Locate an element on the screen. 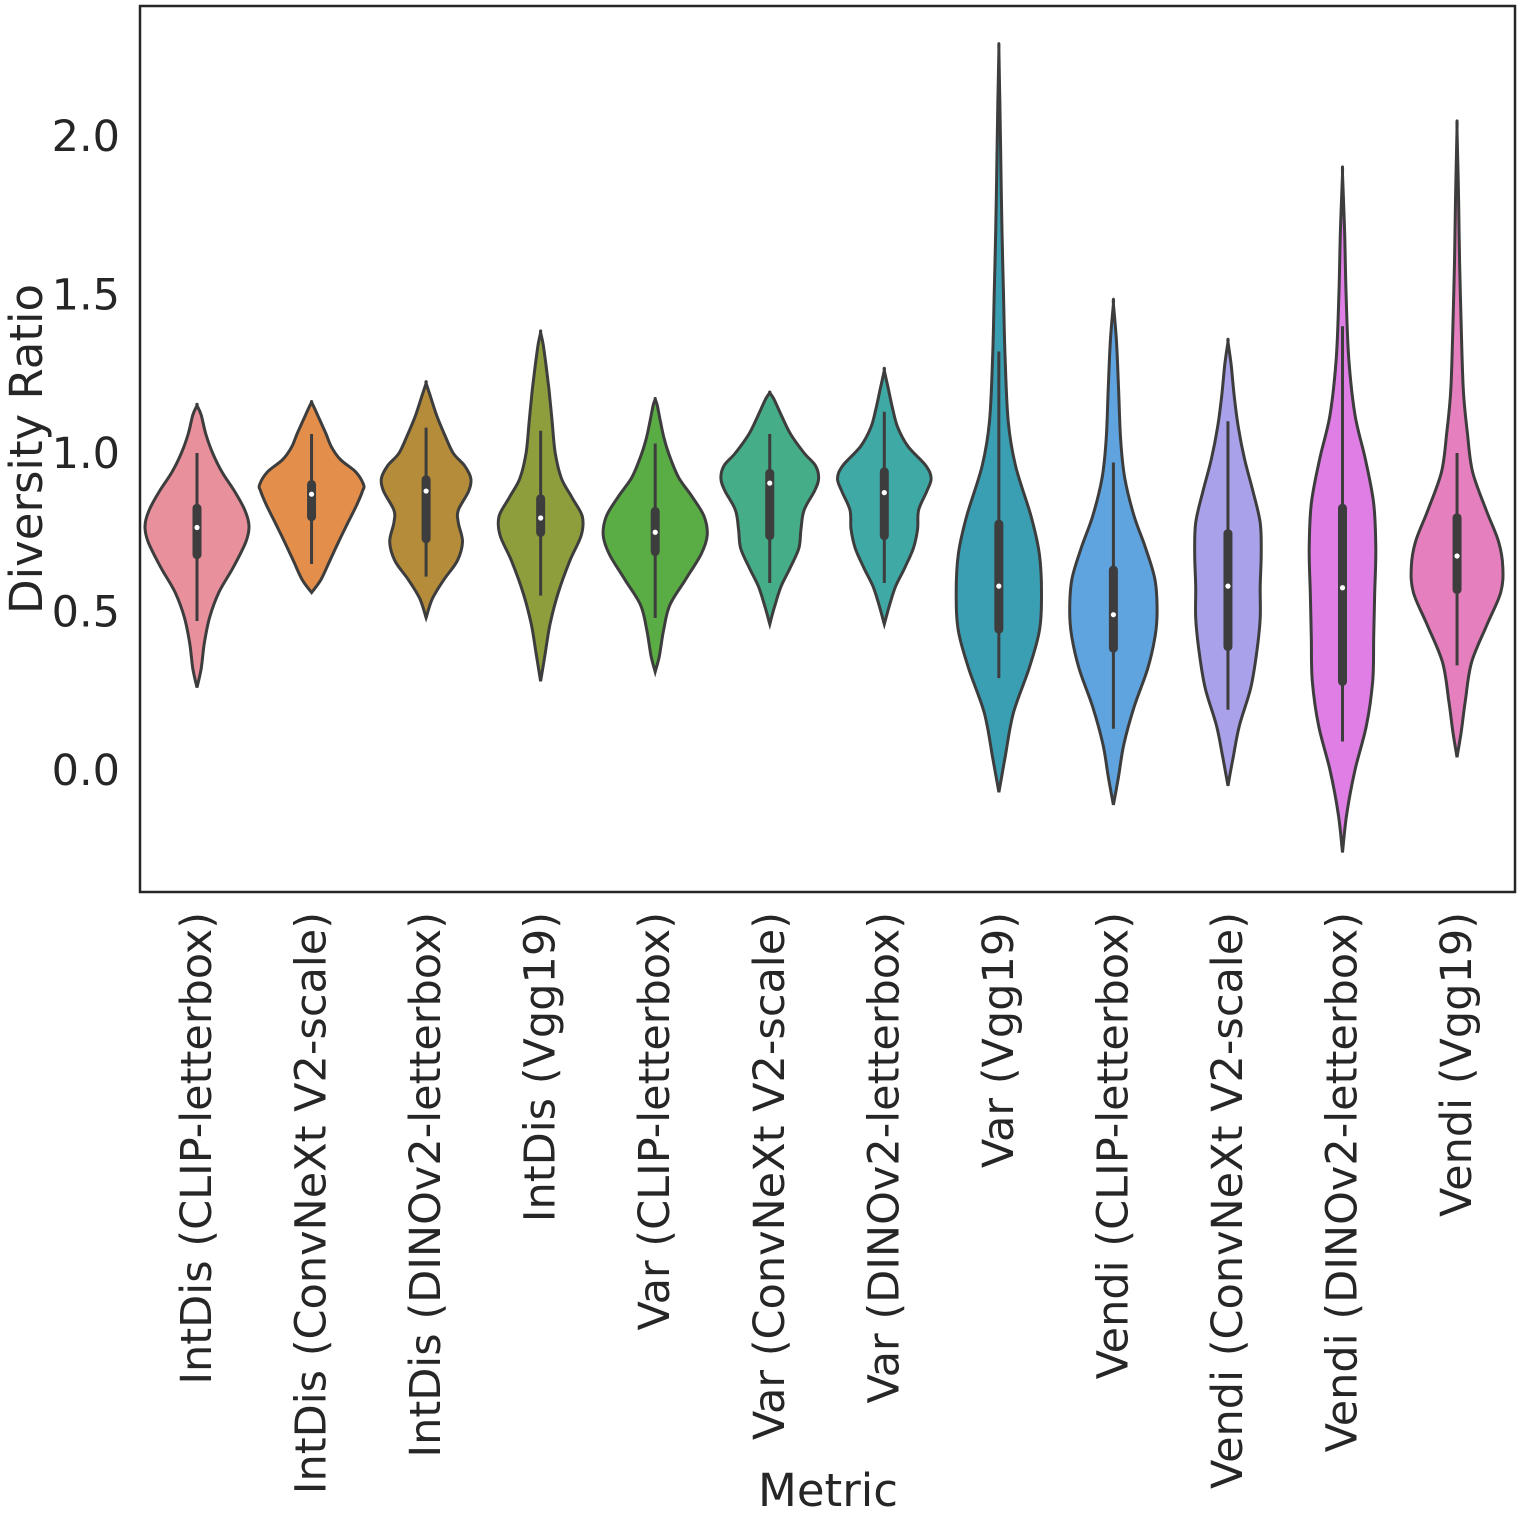 The width and height of the screenshot is (1522, 1522). x-tick-label: Var (DINOv2-letterbox) is located at coordinates (884, 1157).